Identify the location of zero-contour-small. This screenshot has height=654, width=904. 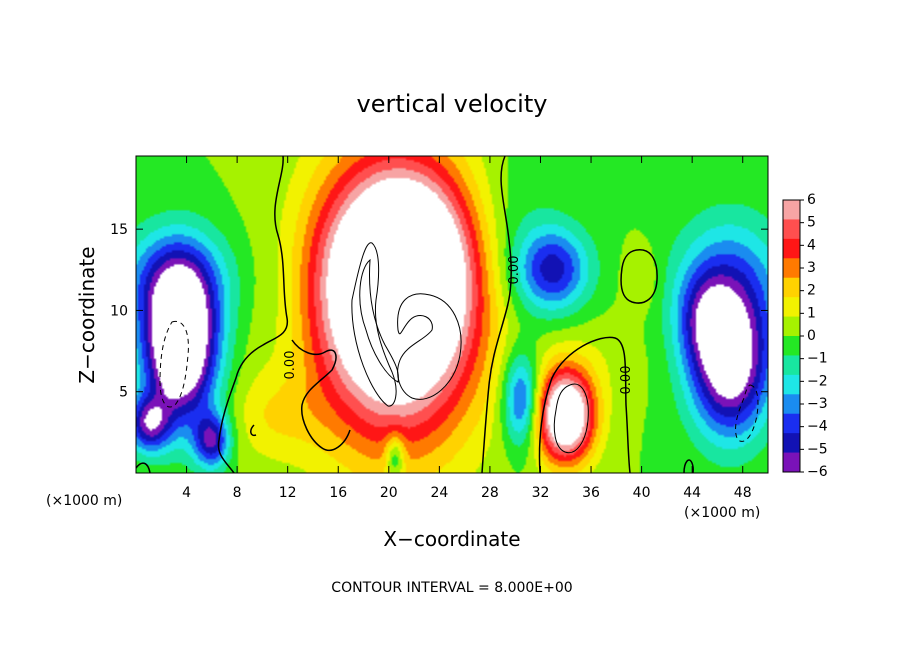
(253, 430).